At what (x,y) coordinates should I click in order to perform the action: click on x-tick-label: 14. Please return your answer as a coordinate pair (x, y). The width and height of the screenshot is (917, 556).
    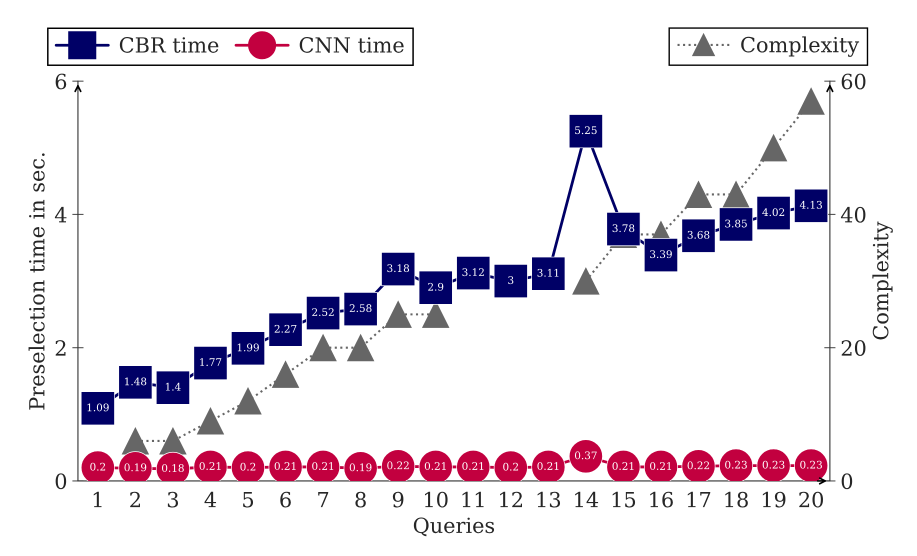
    Looking at the image, I should click on (586, 500).